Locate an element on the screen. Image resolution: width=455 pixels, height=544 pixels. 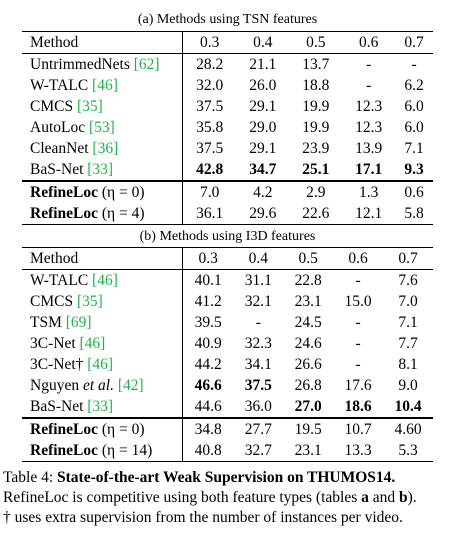
value-cell: 44.6 is located at coordinates (208, 406).